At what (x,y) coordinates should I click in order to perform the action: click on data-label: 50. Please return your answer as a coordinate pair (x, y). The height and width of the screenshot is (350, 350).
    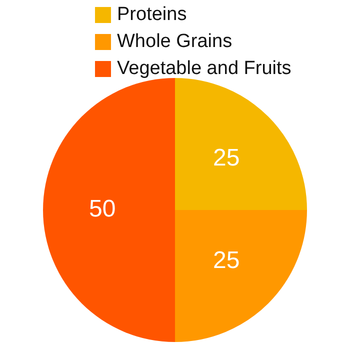
    Looking at the image, I should click on (102, 209).